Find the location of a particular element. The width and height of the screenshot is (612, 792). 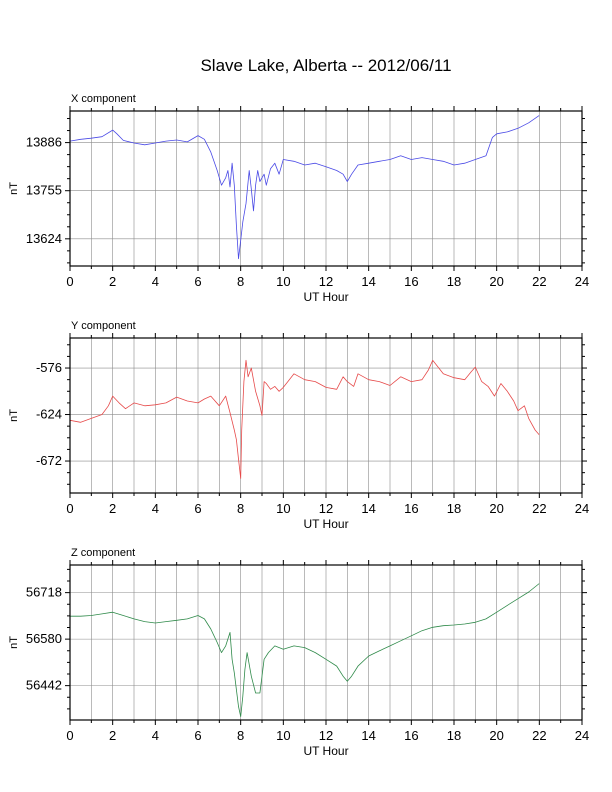

y-tick-label: -672 is located at coordinates (49, 460).